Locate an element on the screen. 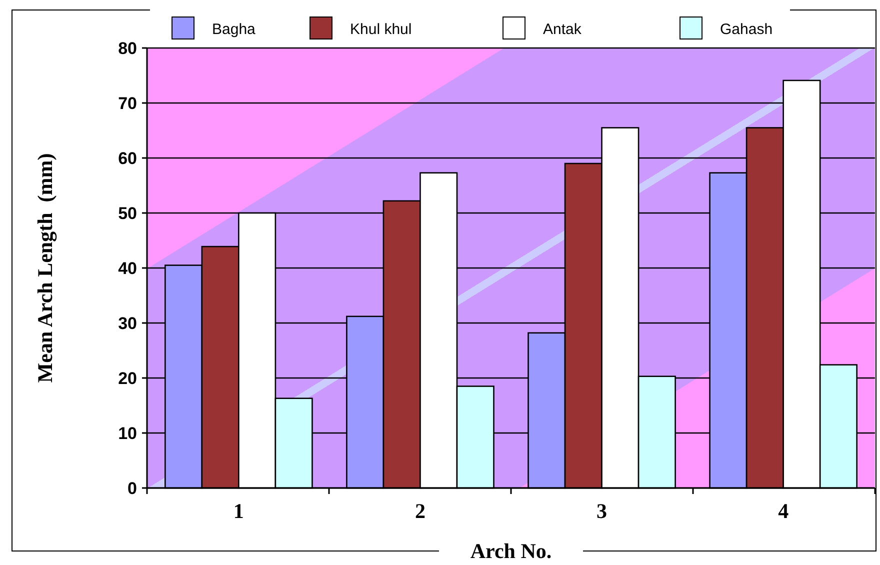 The height and width of the screenshot is (565, 880). legend-label: Antak is located at coordinates (562, 29).